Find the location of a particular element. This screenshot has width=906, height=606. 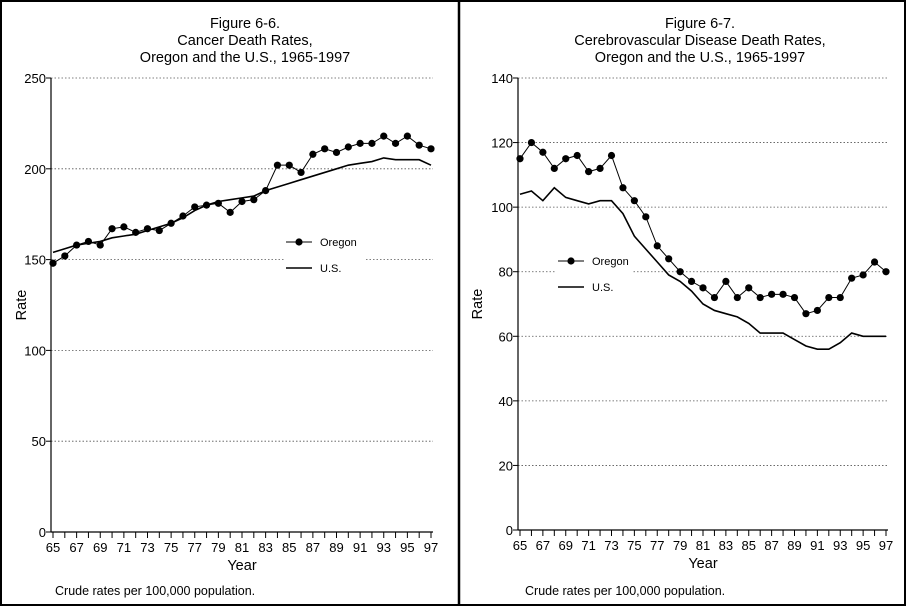

y-tick-label: 20 is located at coordinates (506, 465).